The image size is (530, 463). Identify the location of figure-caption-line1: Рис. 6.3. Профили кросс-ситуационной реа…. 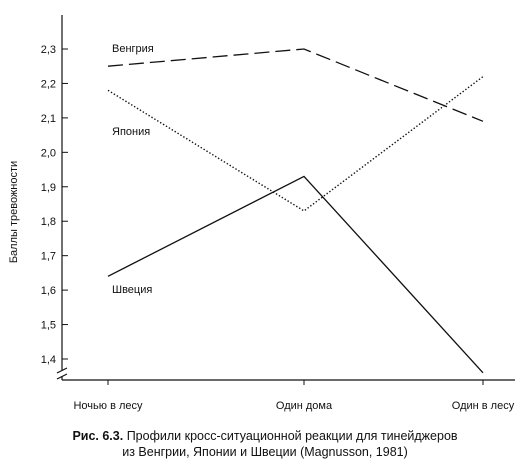
(265, 436).